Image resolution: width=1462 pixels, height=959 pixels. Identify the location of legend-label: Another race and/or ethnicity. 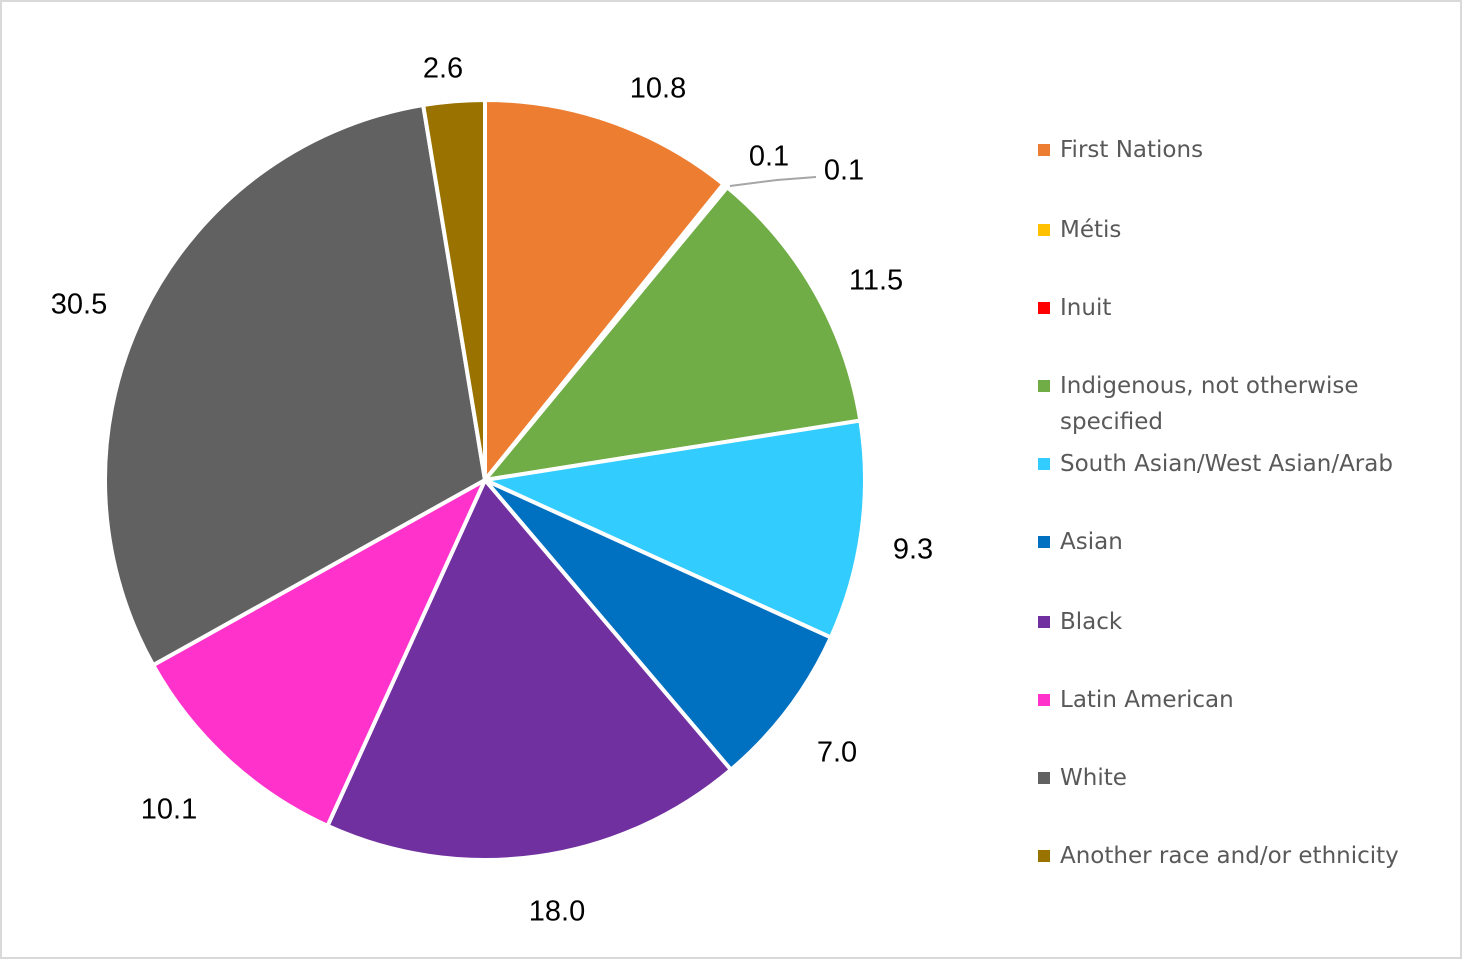
(1229, 856).